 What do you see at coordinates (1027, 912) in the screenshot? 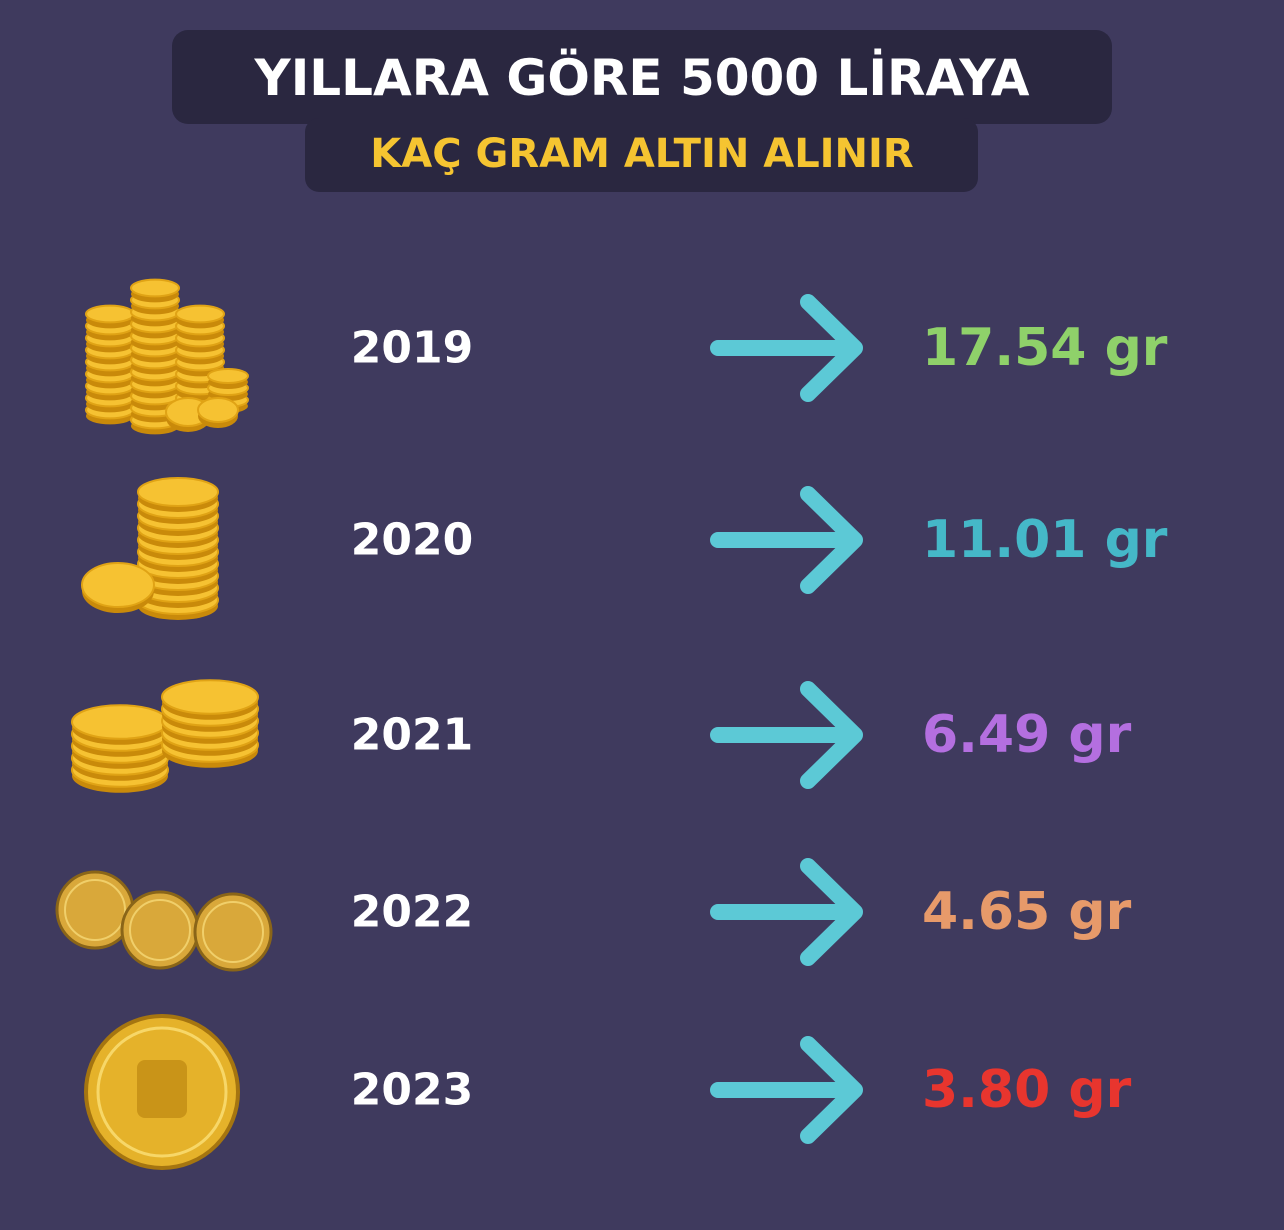
I see `amount: 4.65 gr` at bounding box center [1027, 912].